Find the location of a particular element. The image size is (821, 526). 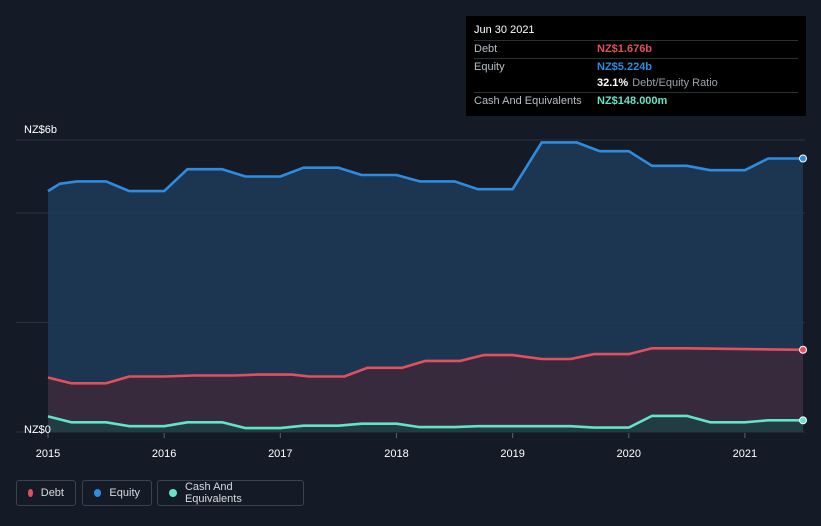

legend-label: Debt is located at coordinates (52, 493).